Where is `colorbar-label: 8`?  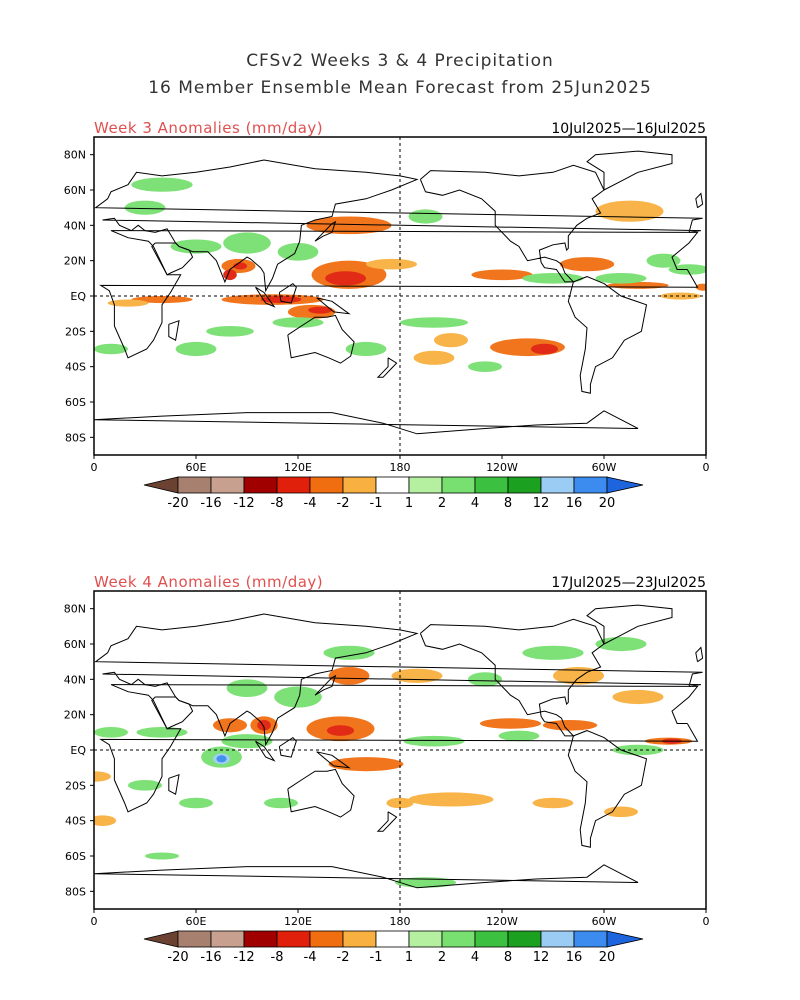
colorbar-label: 8 is located at coordinates (508, 503).